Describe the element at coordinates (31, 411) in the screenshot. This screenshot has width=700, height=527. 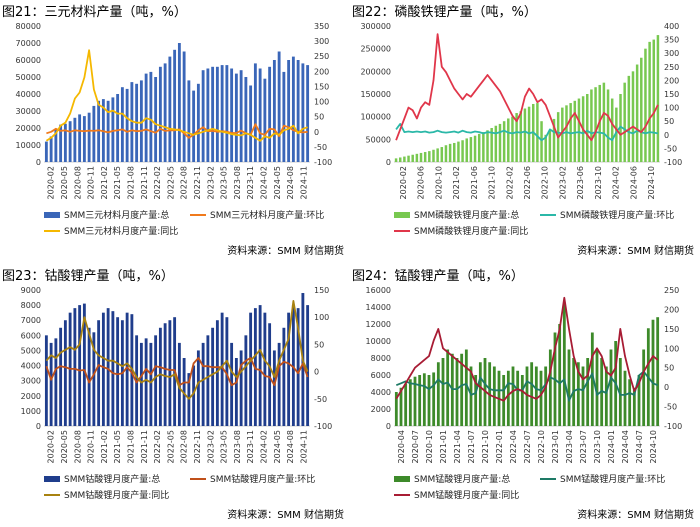
I see `y-left-tick-label: 1000` at that location.